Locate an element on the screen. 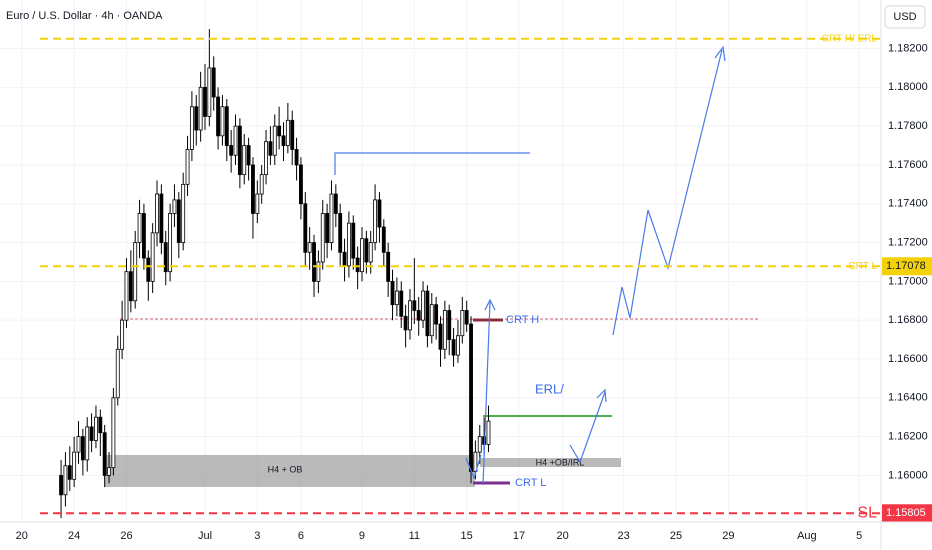 This screenshot has height=550, width=932. currency-button is located at coordinates (905, 17).